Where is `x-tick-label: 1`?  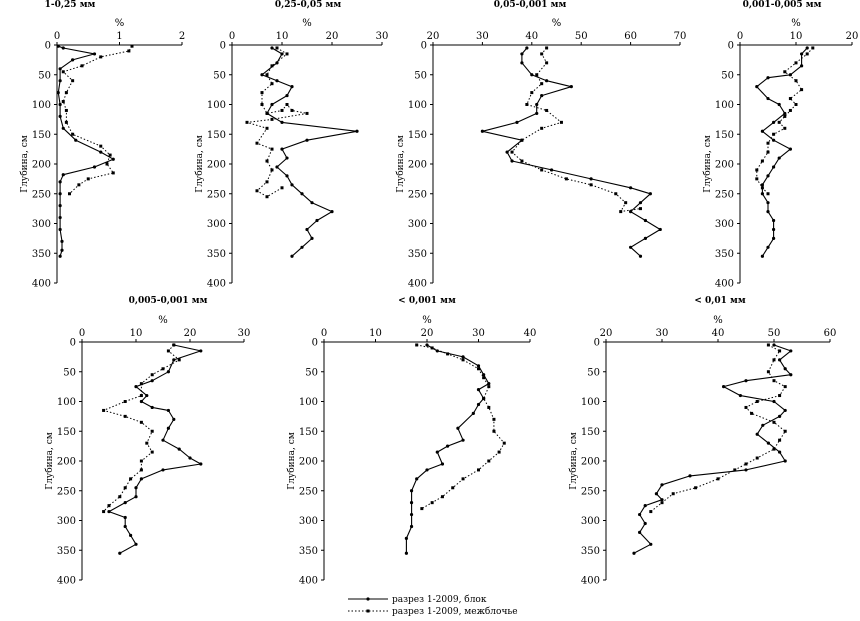
x-tick-label: 1 is located at coordinates (119, 36).